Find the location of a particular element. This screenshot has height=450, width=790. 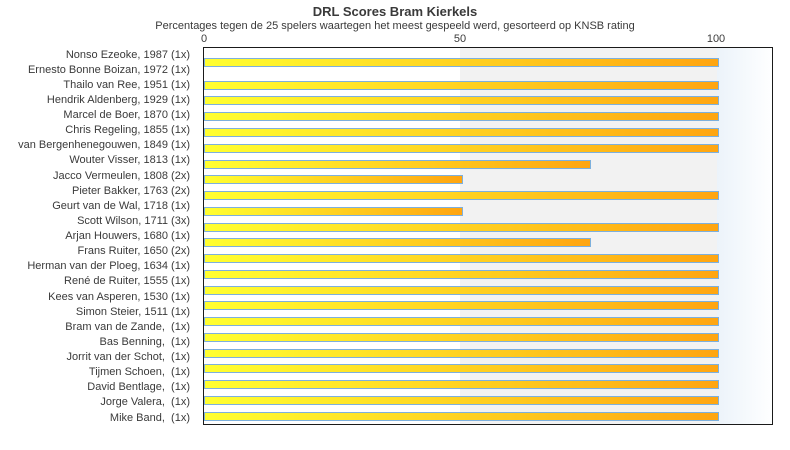

chart-title: DRL Scores Bram Kierkels is located at coordinates (395, 11).